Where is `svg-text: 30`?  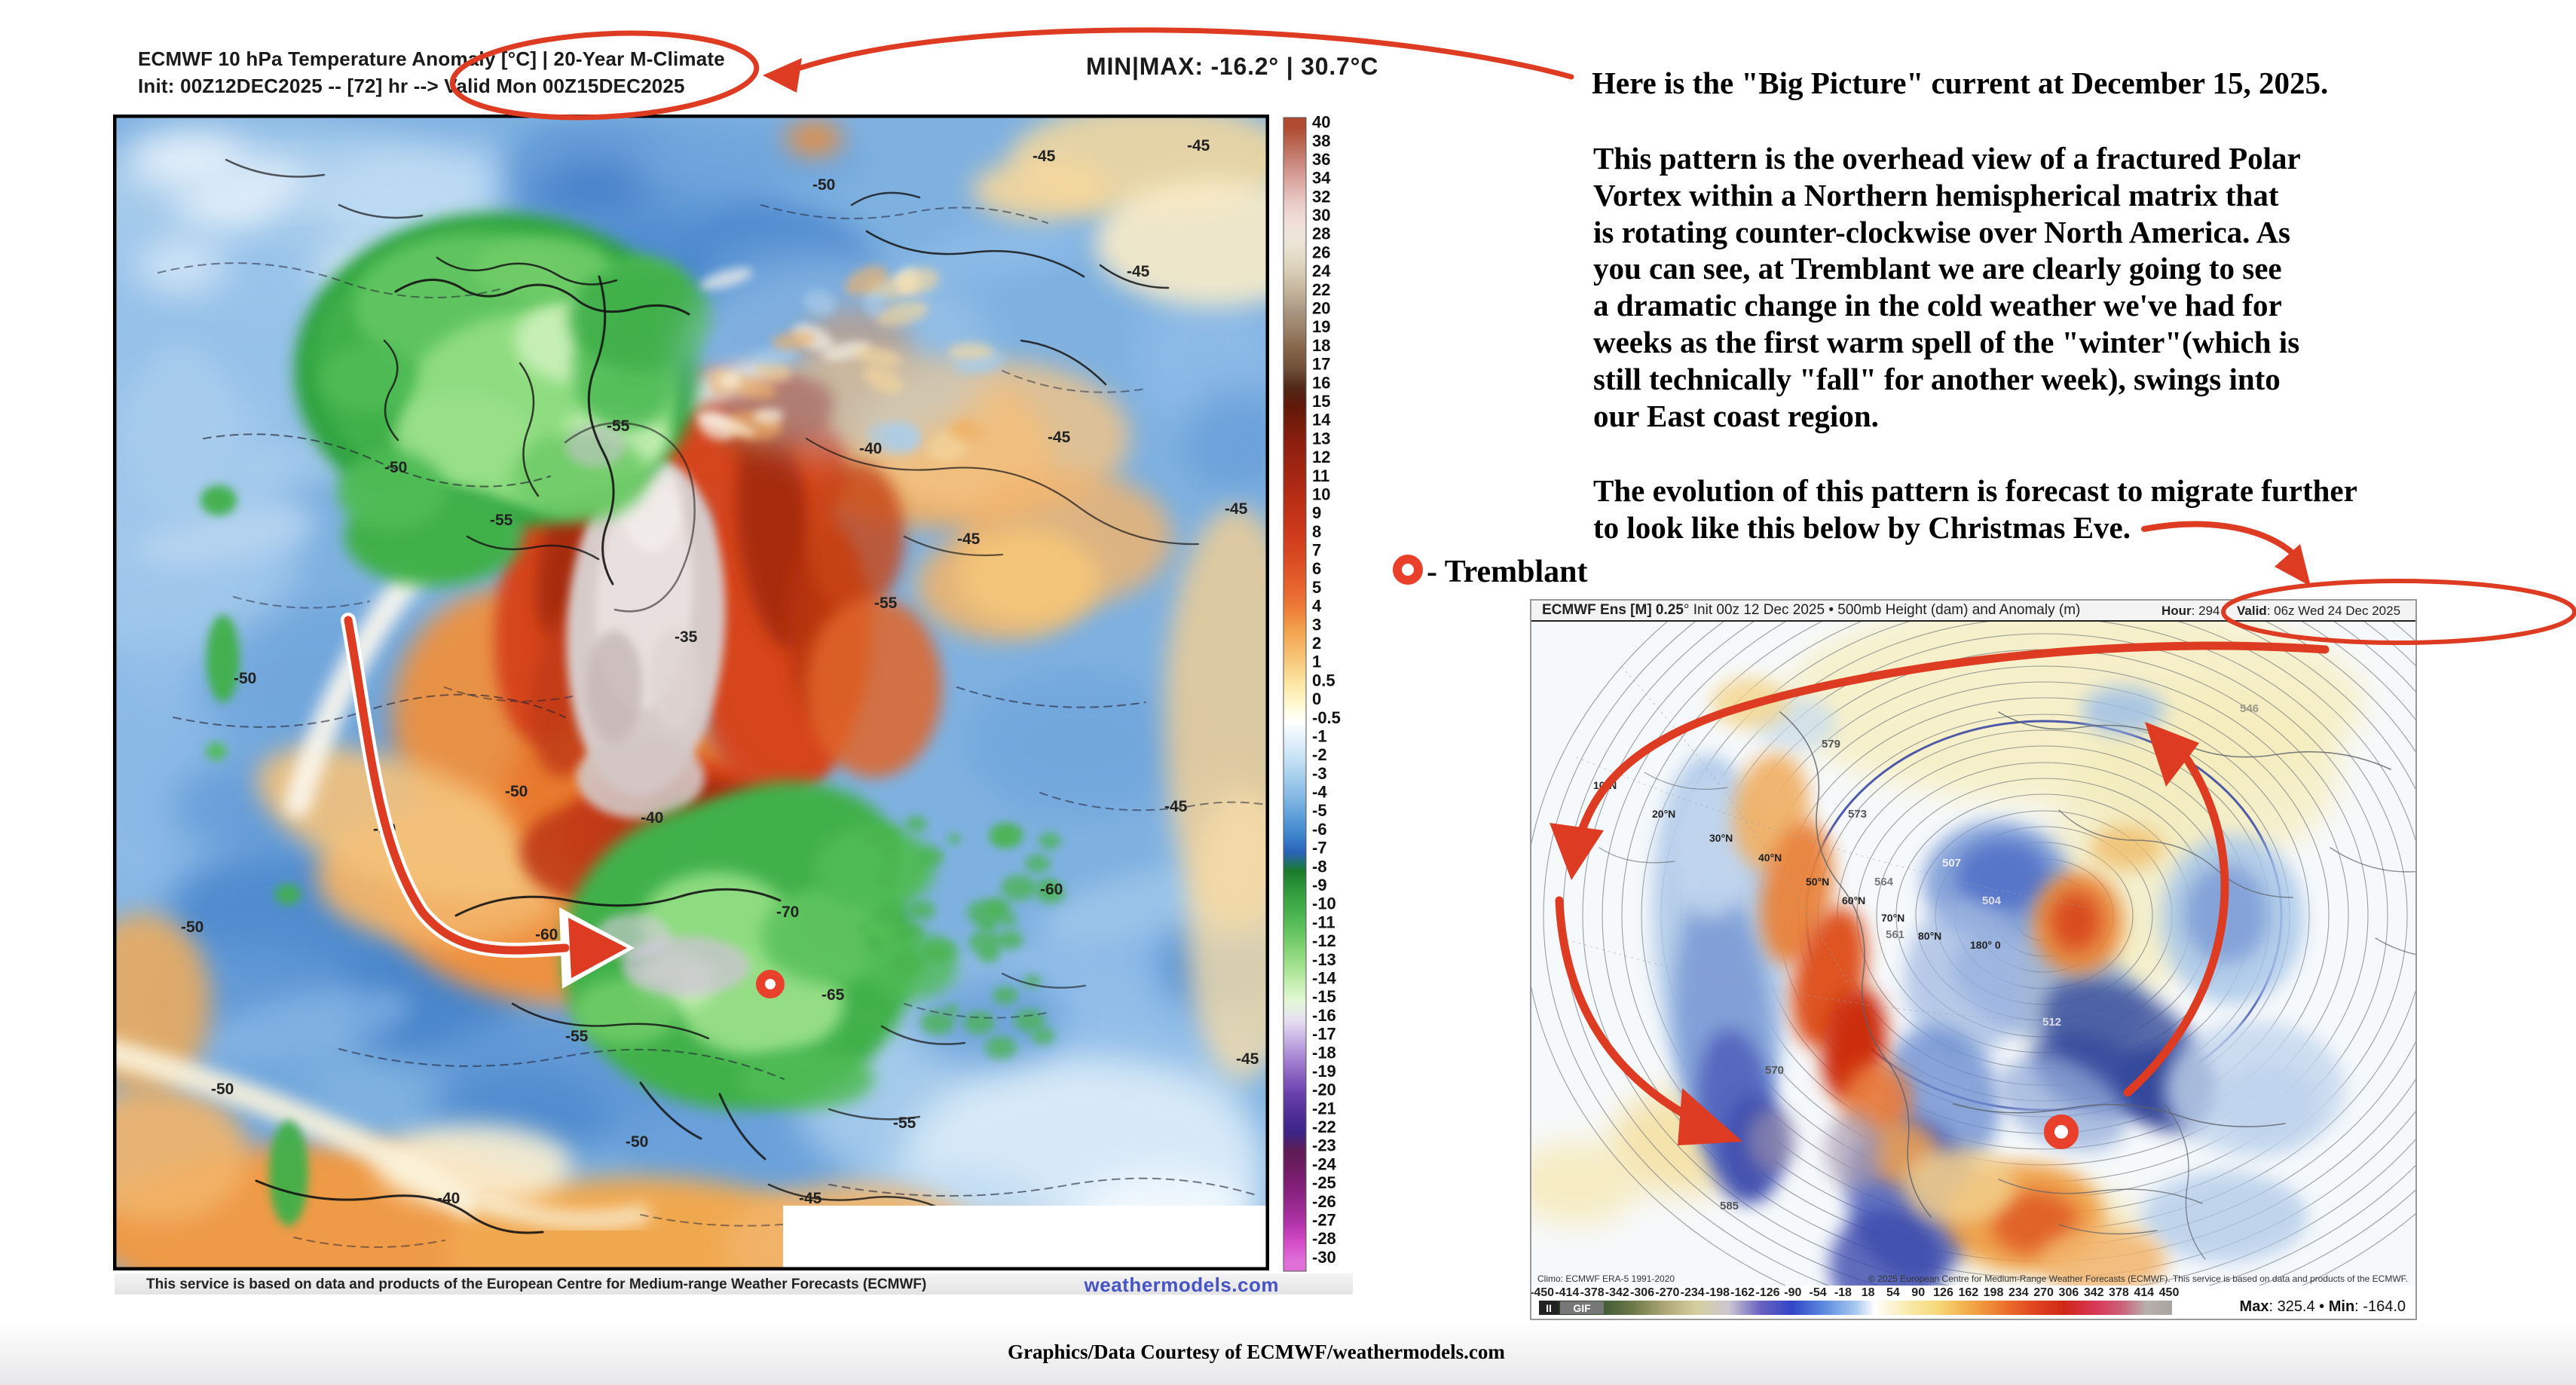 svg-text: 30 is located at coordinates (1321, 216).